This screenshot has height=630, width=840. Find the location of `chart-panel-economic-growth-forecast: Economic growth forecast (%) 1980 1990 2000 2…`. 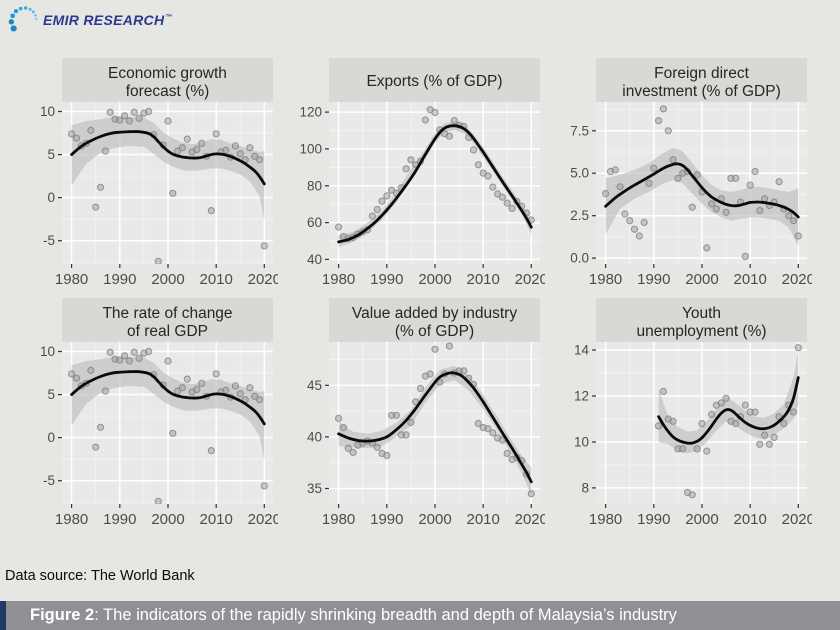

chart-panel-economic-growth-forecast: Economic growth forecast (%) 1980 1990 2000 2… is located at coordinates (154, 175).